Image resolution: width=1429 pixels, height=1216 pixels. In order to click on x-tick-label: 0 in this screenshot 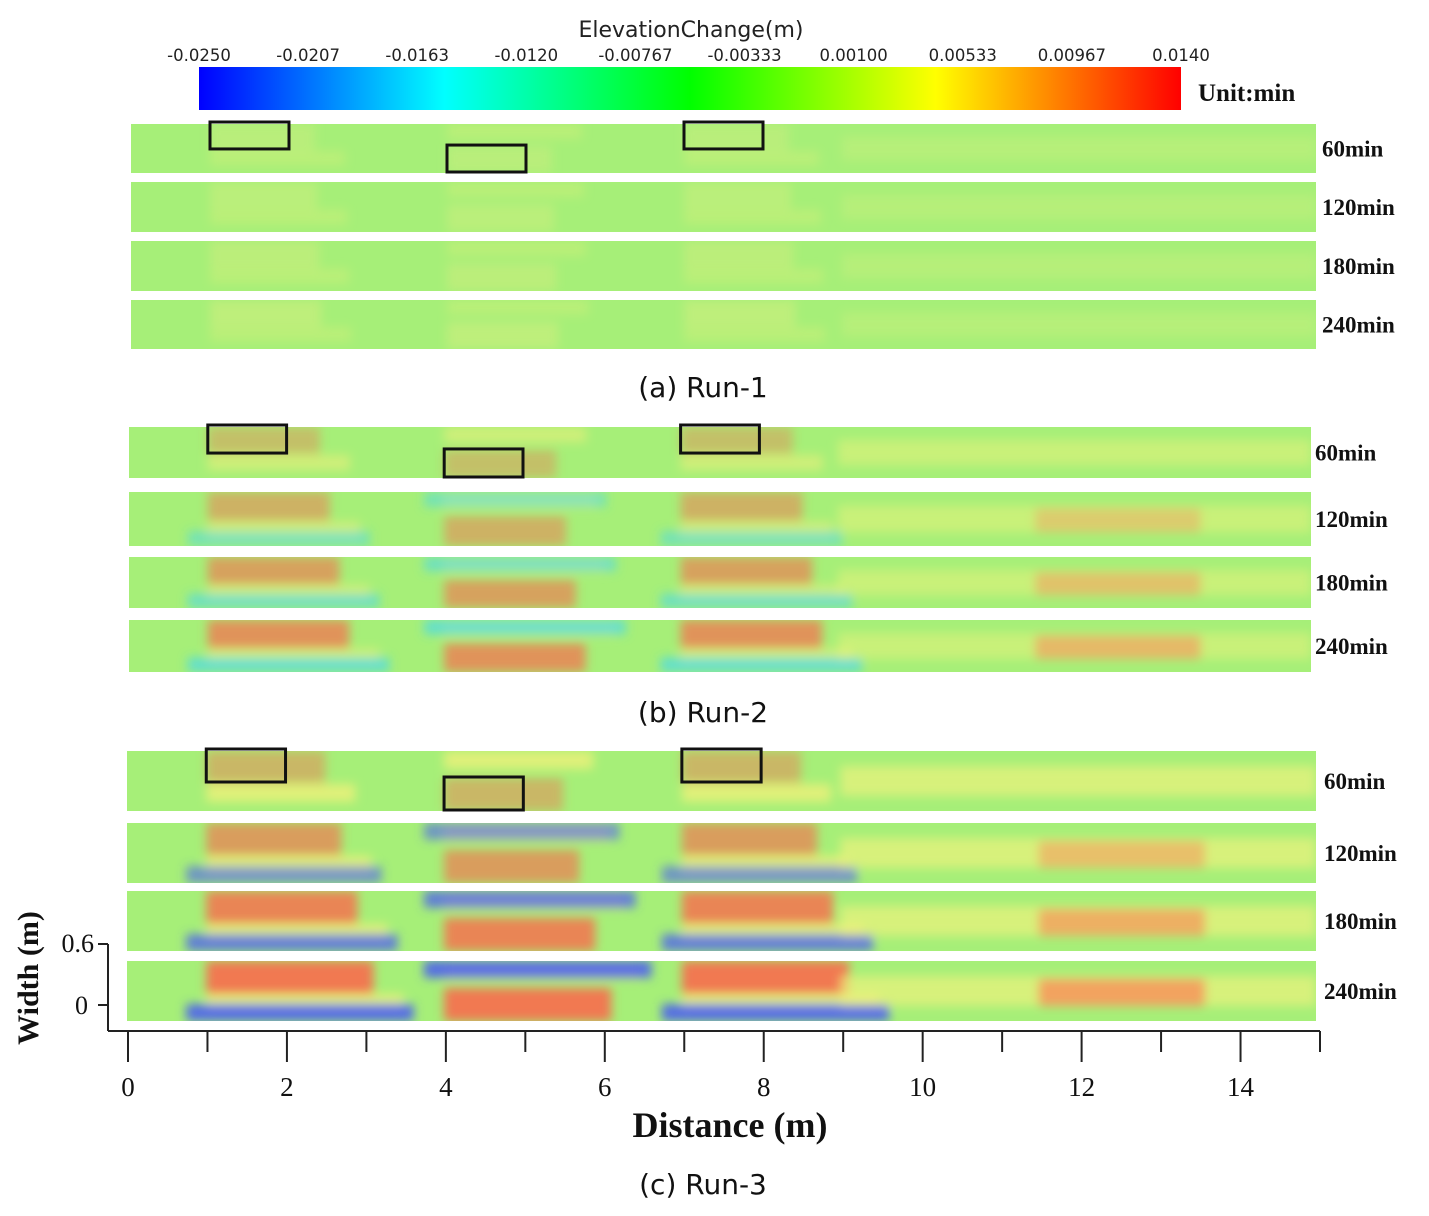, I will do `click(128, 1087)`.